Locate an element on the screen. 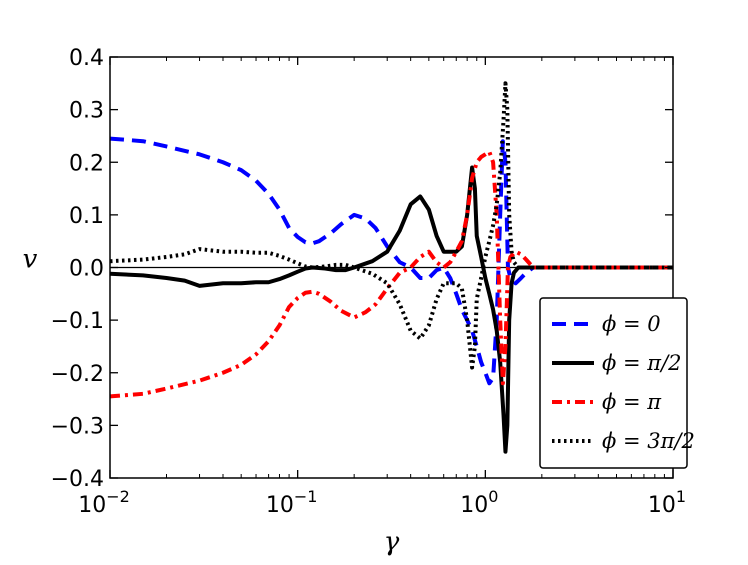 The image size is (748, 565). x-tick-label: 10⁰ is located at coordinates (479, 502).